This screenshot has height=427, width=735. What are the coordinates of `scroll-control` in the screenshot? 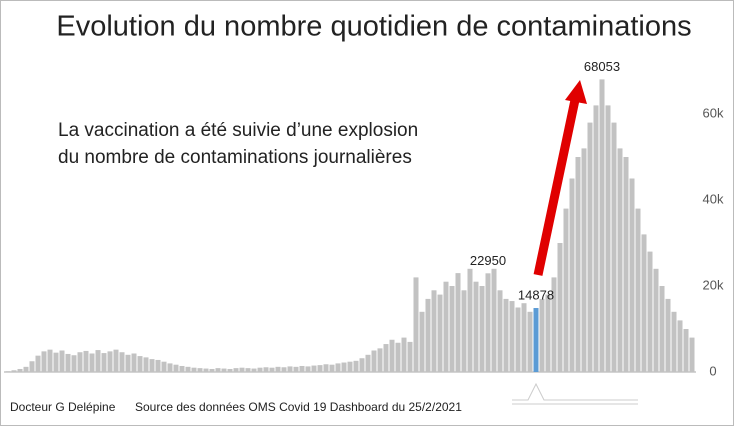 It's located at (575, 393).